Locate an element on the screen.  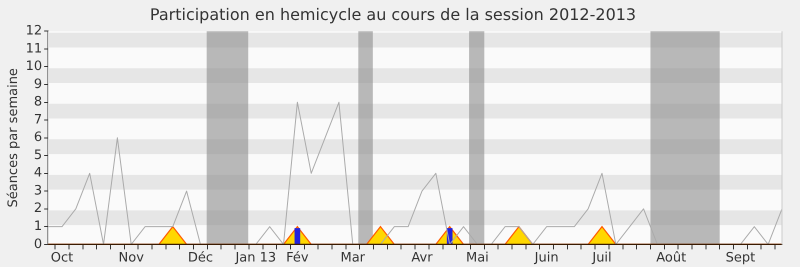
y-tick-label: 6 is located at coordinates (38, 138).